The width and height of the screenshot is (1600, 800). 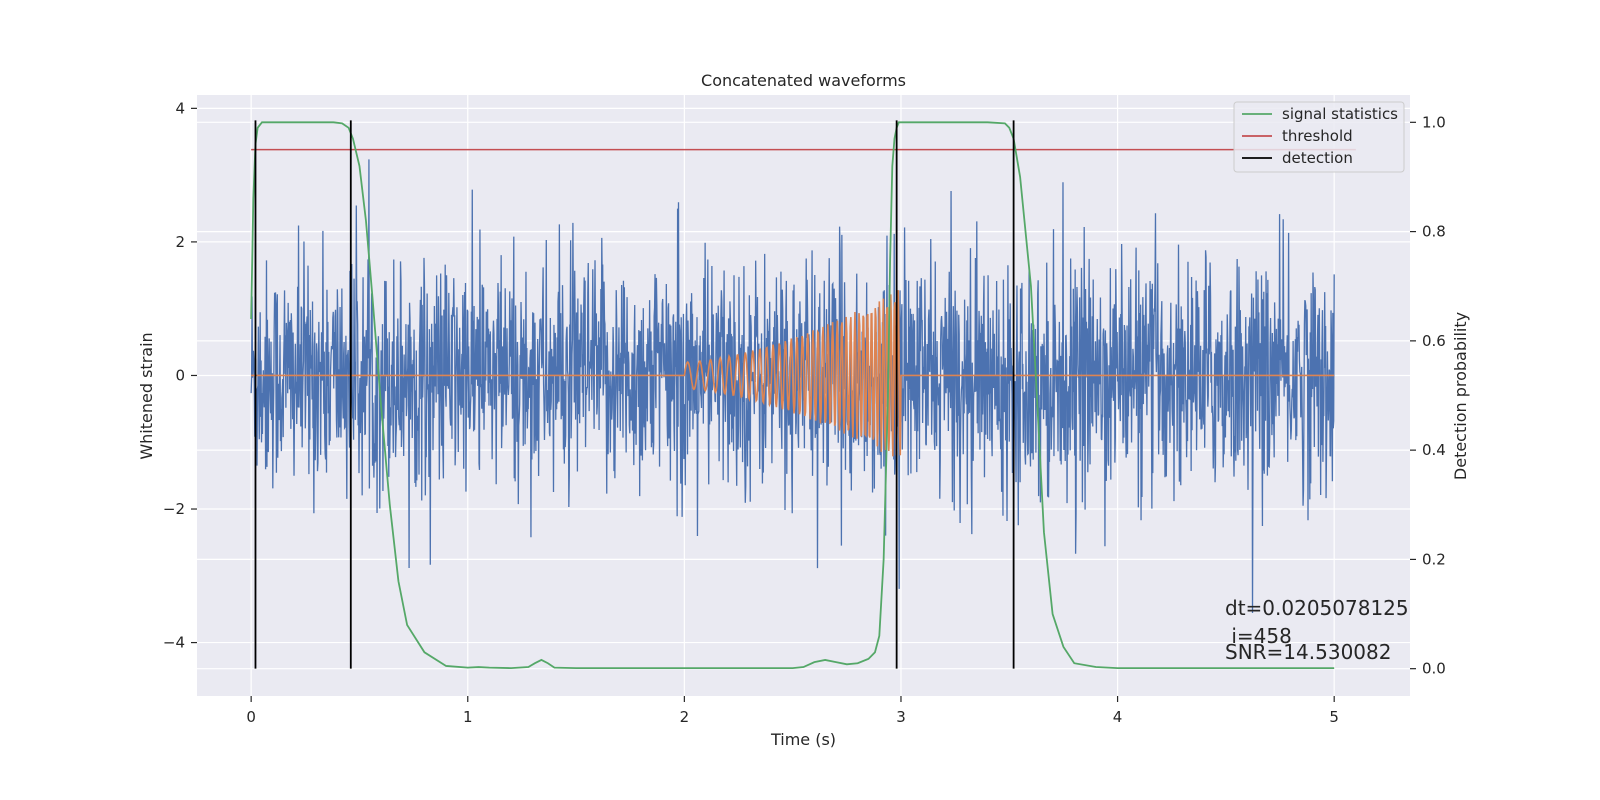 I want to click on y-tick-label-left: −2, so click(x=174, y=509).